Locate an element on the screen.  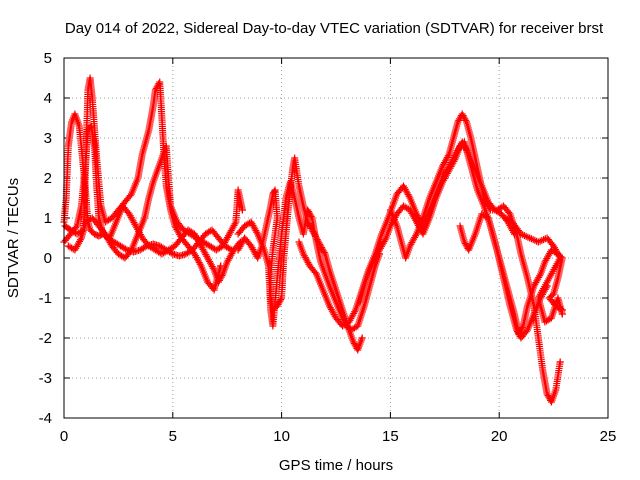
series-track-d is located at coordinates (155, 202).